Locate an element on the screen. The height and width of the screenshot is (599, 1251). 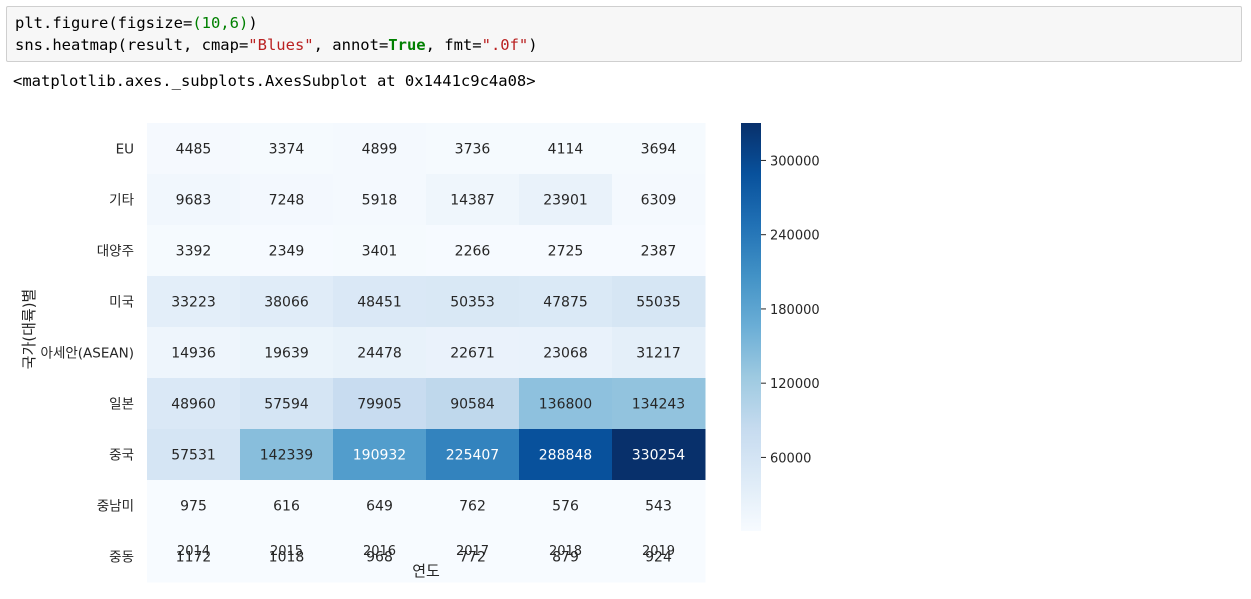
code-token: ) is located at coordinates (253, 23).